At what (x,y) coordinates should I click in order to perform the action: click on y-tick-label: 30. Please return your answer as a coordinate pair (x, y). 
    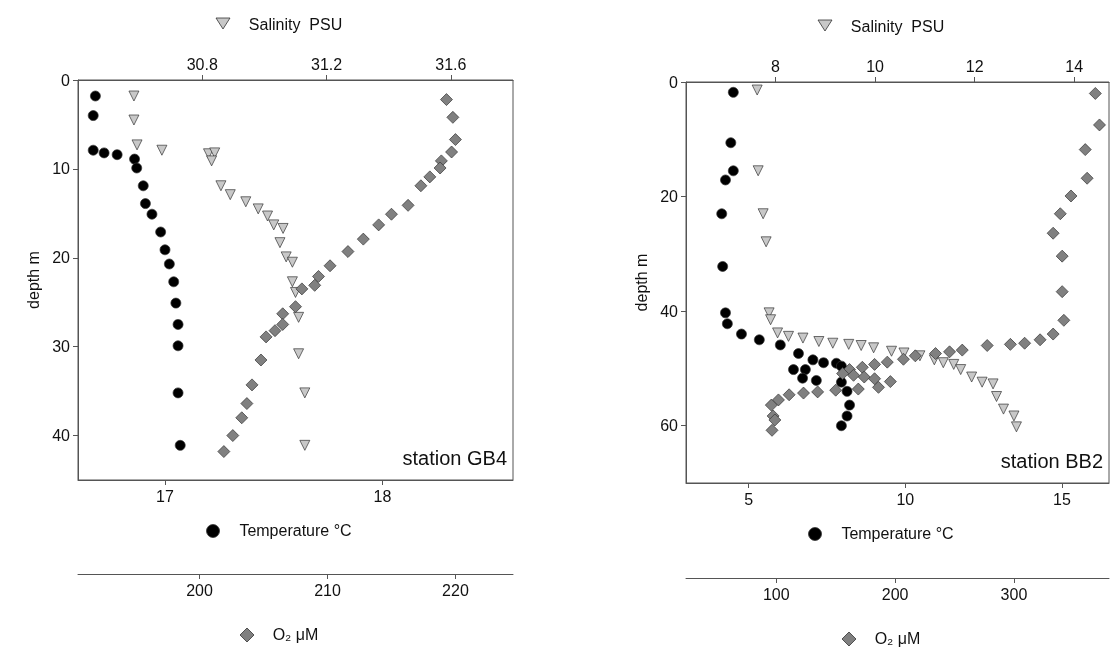
    Looking at the image, I should click on (61, 347).